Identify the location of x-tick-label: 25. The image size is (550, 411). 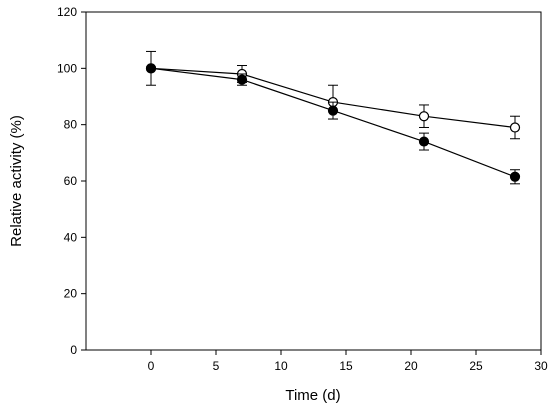
(476, 366).